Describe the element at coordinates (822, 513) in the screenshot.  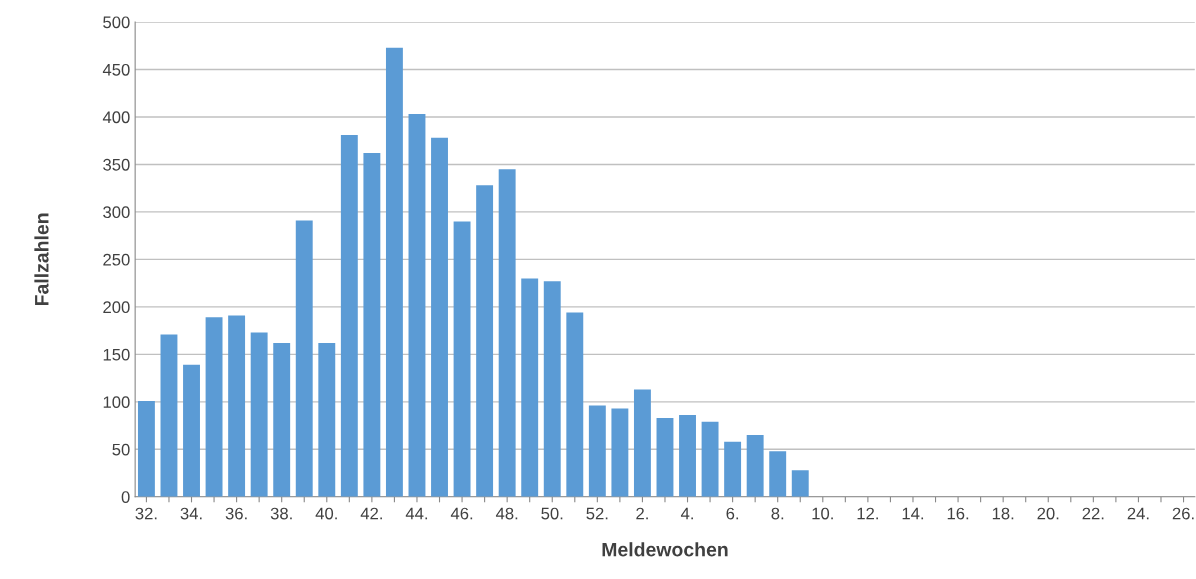
I see `x-tick-label: 10.` at that location.